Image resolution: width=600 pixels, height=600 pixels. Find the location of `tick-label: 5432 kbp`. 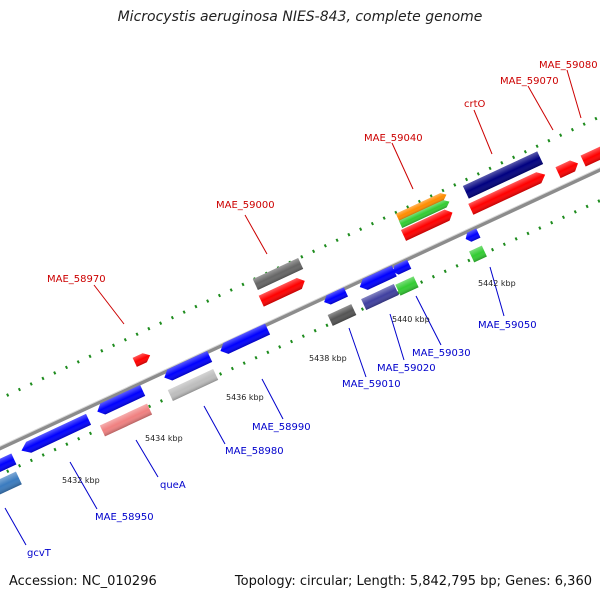

tick-label: 5432 kbp is located at coordinates (81, 480).